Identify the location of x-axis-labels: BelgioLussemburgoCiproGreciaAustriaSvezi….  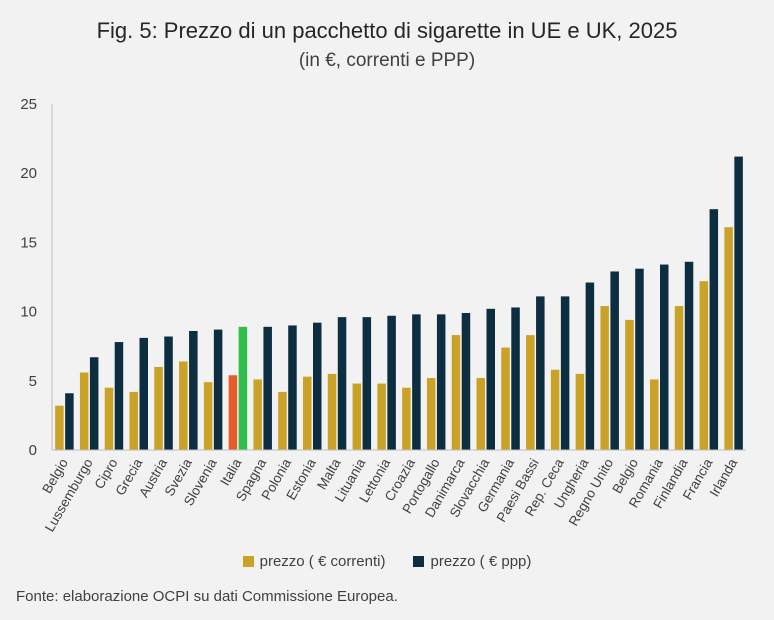
(389, 495).